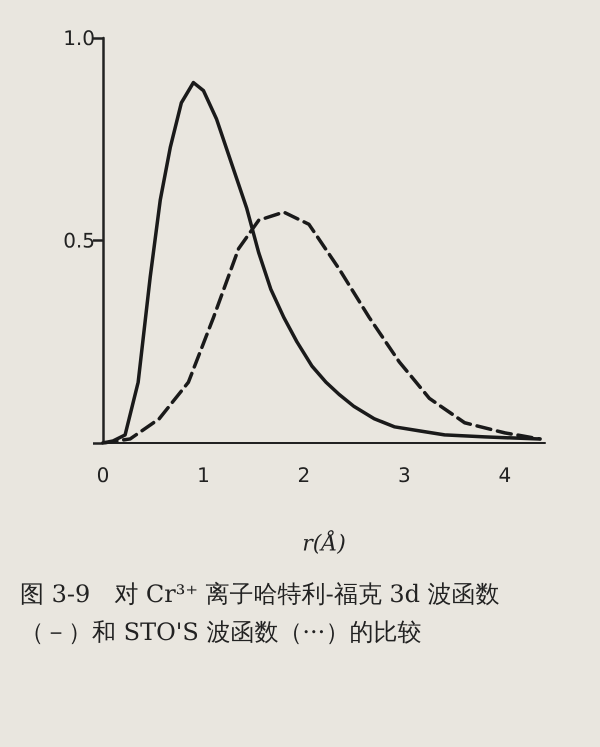 This screenshot has width=600, height=747. I want to click on y-tick-label: 1.0, so click(79, 38).